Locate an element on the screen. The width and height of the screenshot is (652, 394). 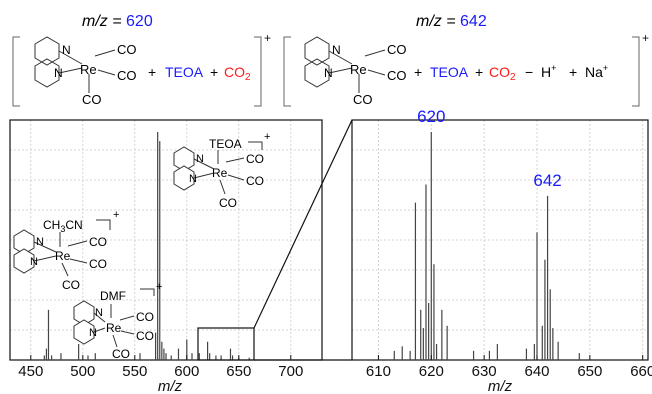
x-tick-label: 620 is located at coordinates (431, 371).